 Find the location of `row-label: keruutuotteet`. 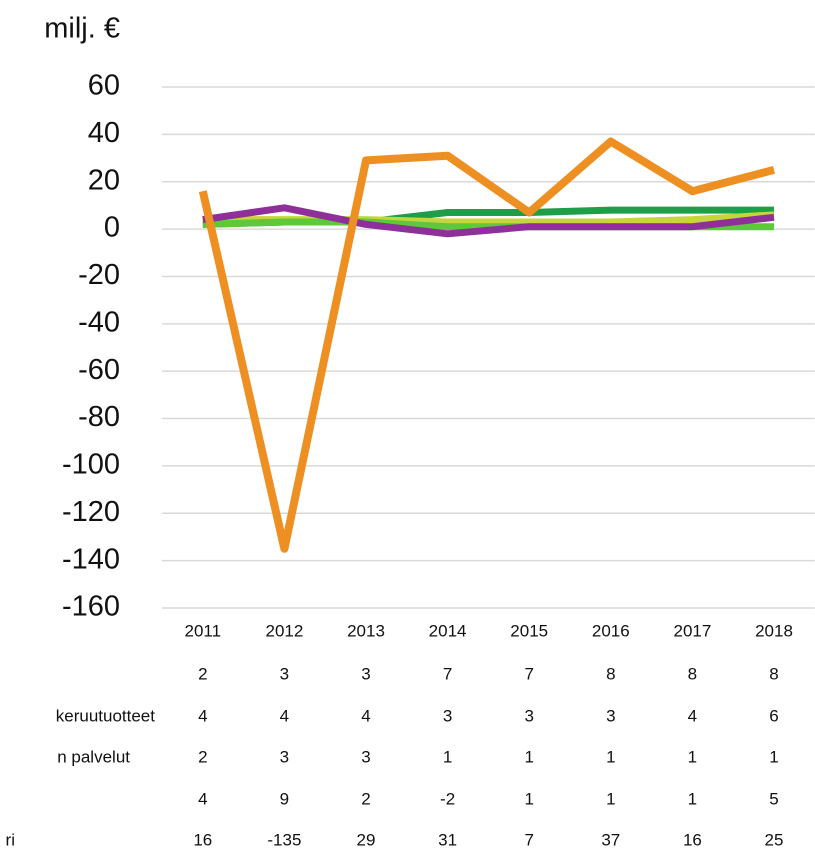

row-label: keruutuotteet is located at coordinates (106, 715).